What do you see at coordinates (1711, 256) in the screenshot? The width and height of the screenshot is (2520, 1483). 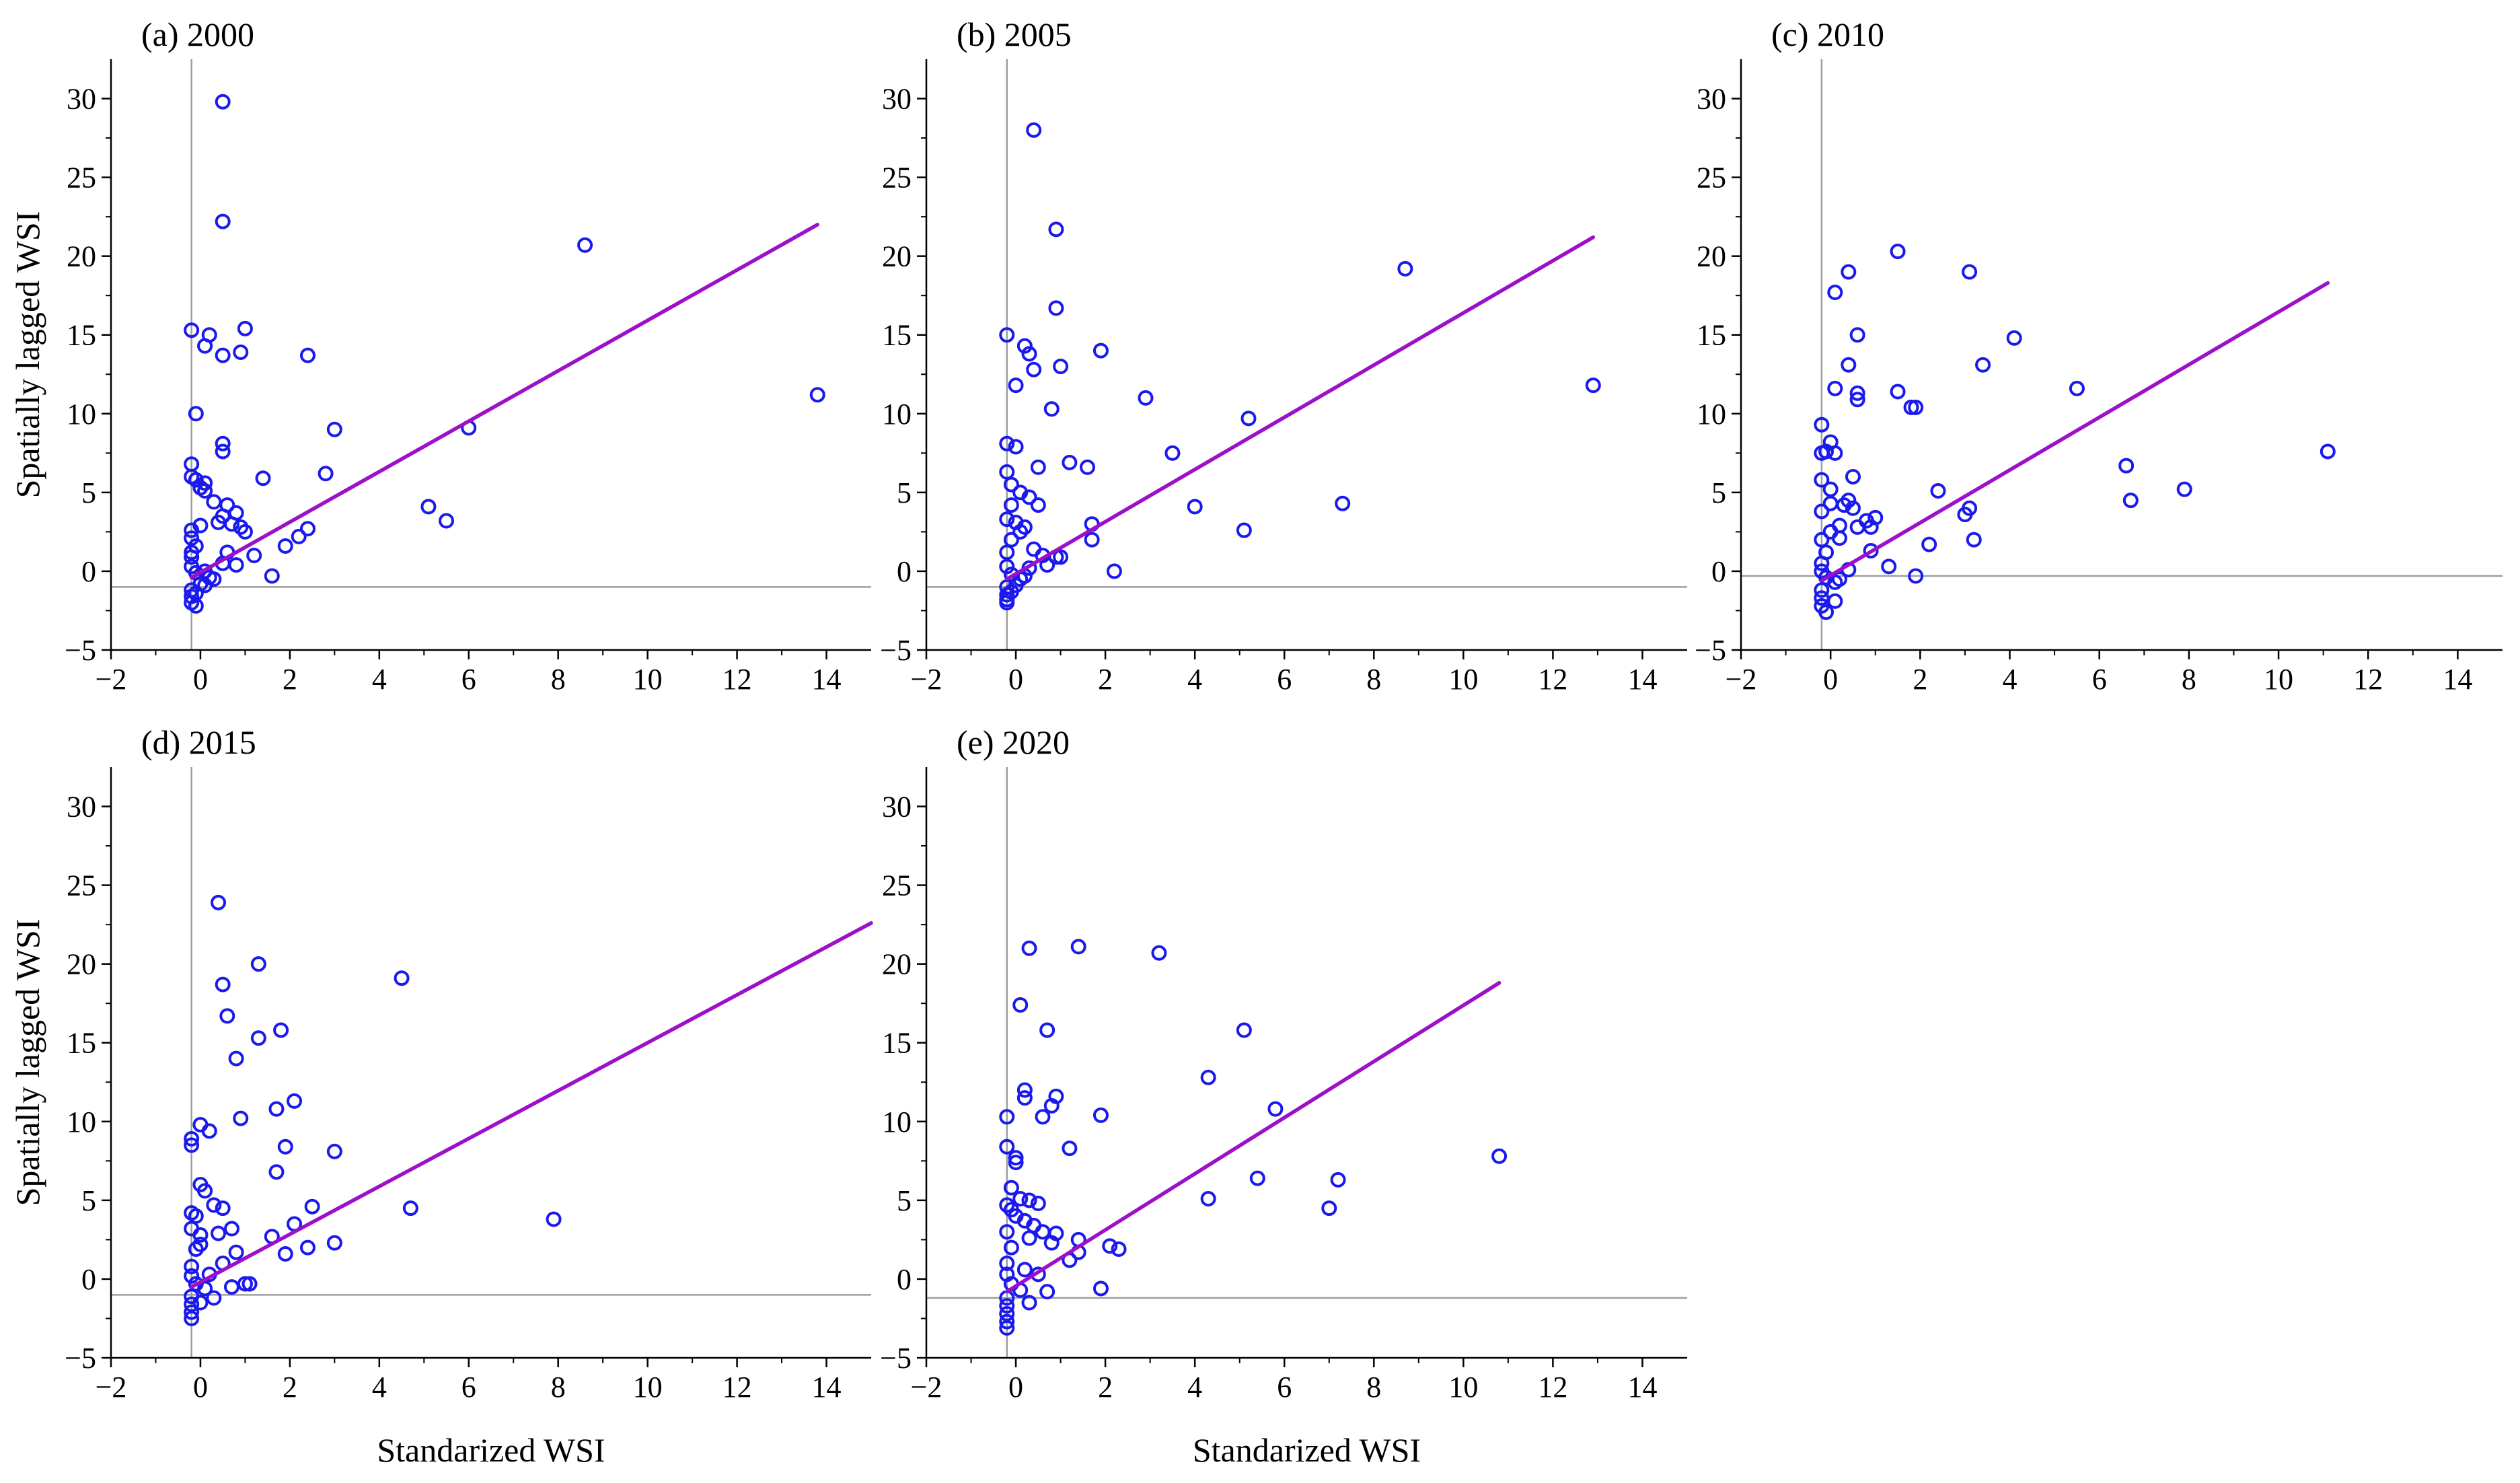 I see `y-tick-label: 20` at bounding box center [1711, 256].